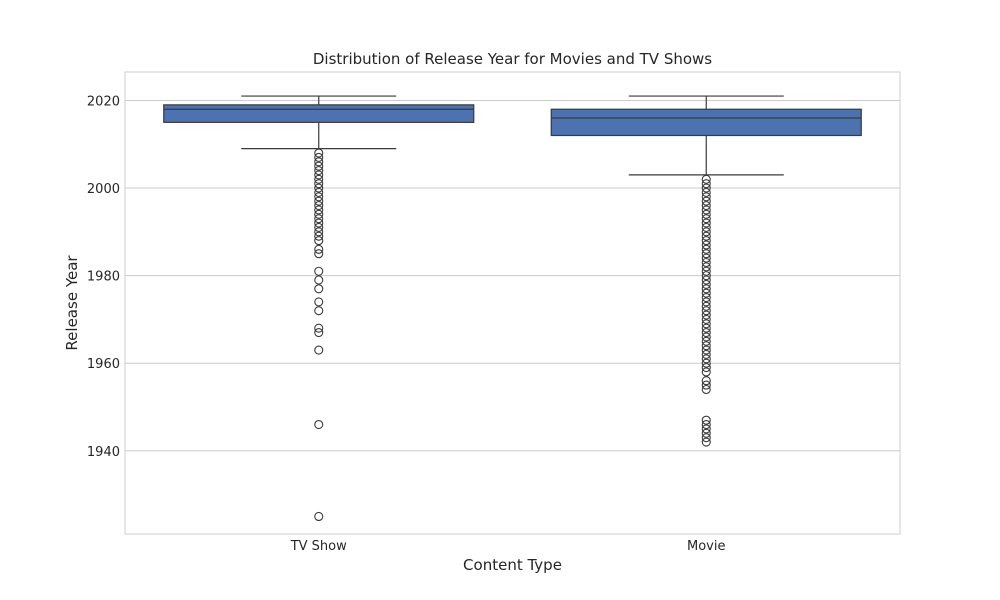  Describe the element at coordinates (706, 546) in the screenshot. I see `x-tick-label: Movie` at that location.